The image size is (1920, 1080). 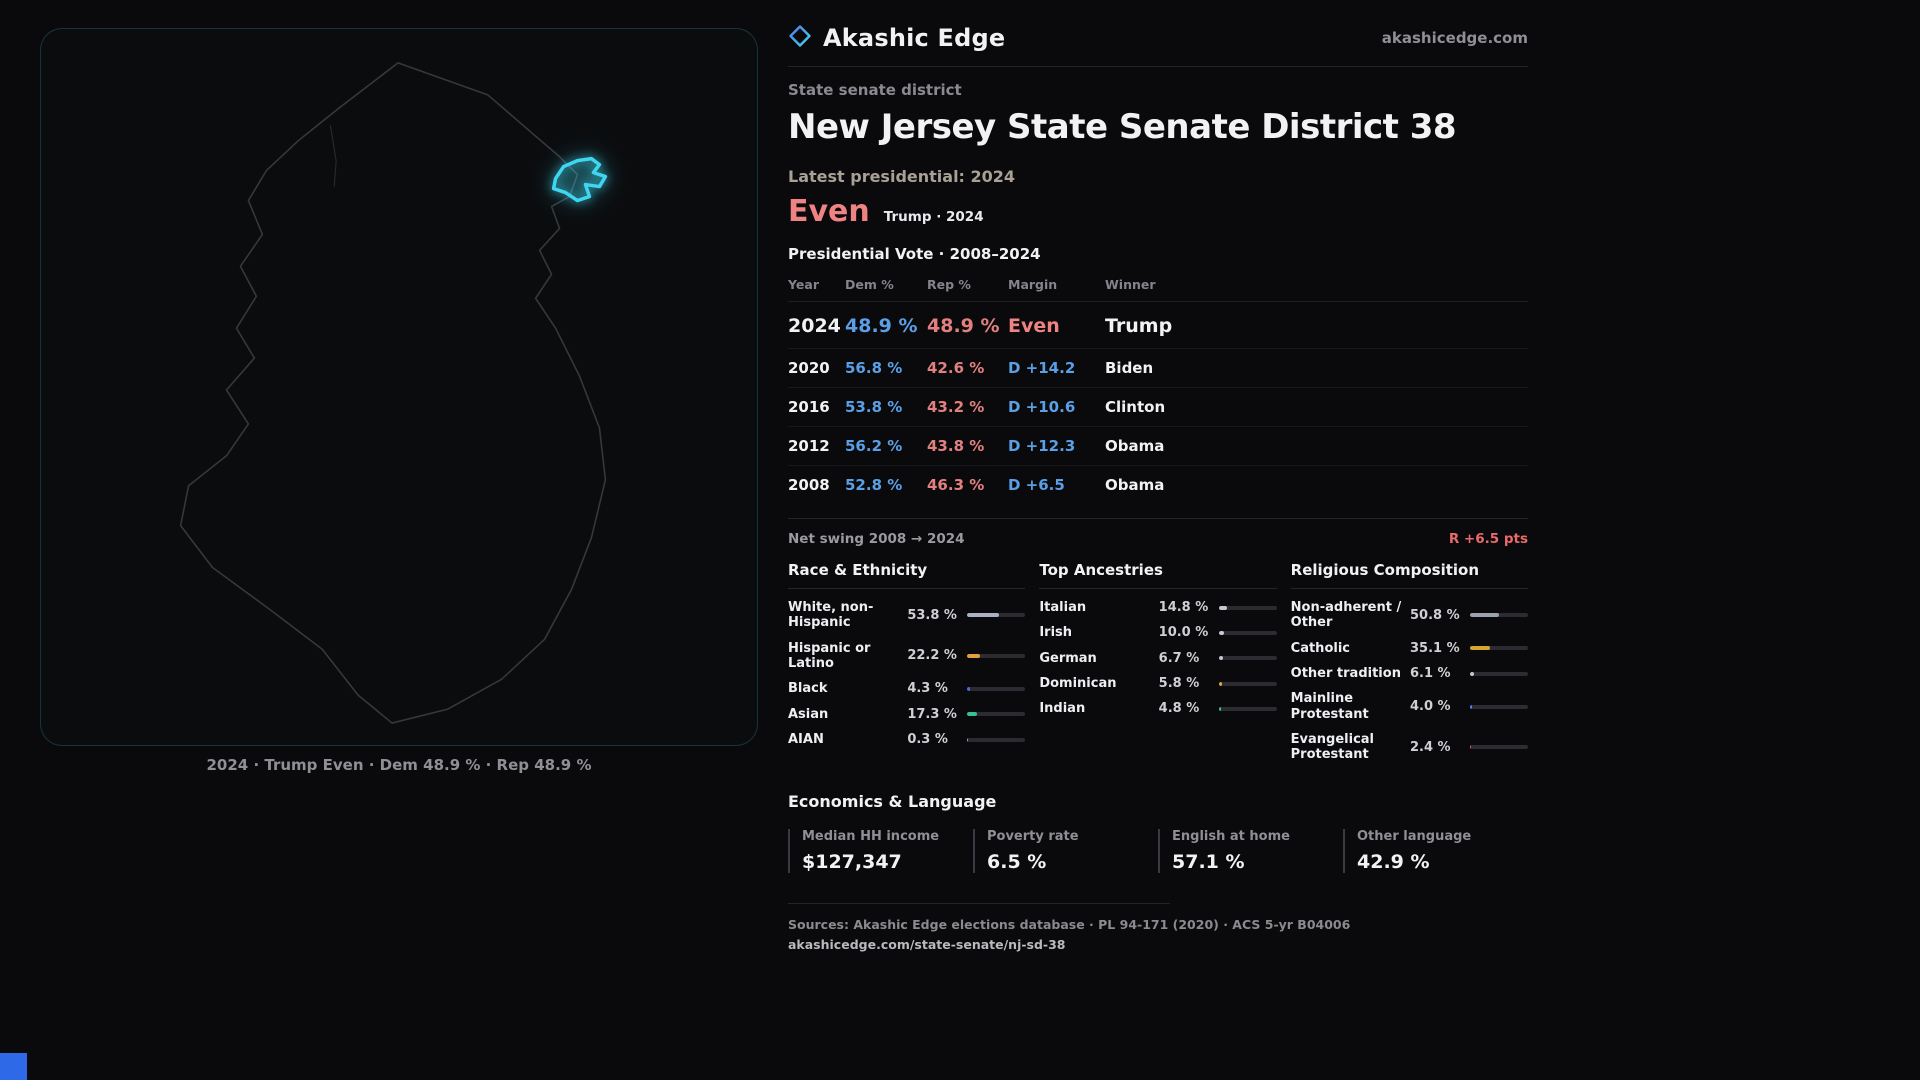 What do you see at coordinates (874, 446) in the screenshot?
I see `vote-dem-pct: 56.2 %` at bounding box center [874, 446].